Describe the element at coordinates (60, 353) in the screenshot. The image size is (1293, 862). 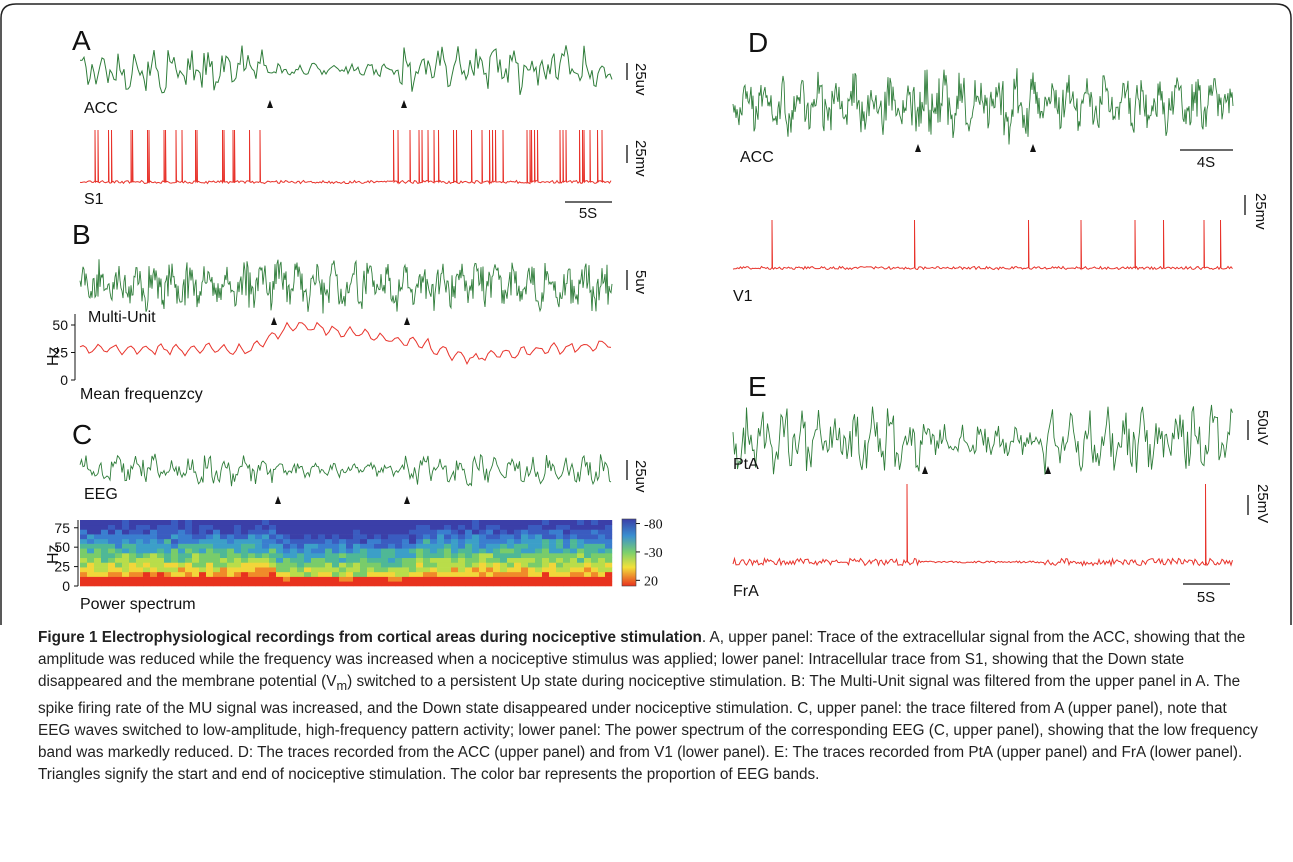
I see `y-tick-label: 25` at that location.